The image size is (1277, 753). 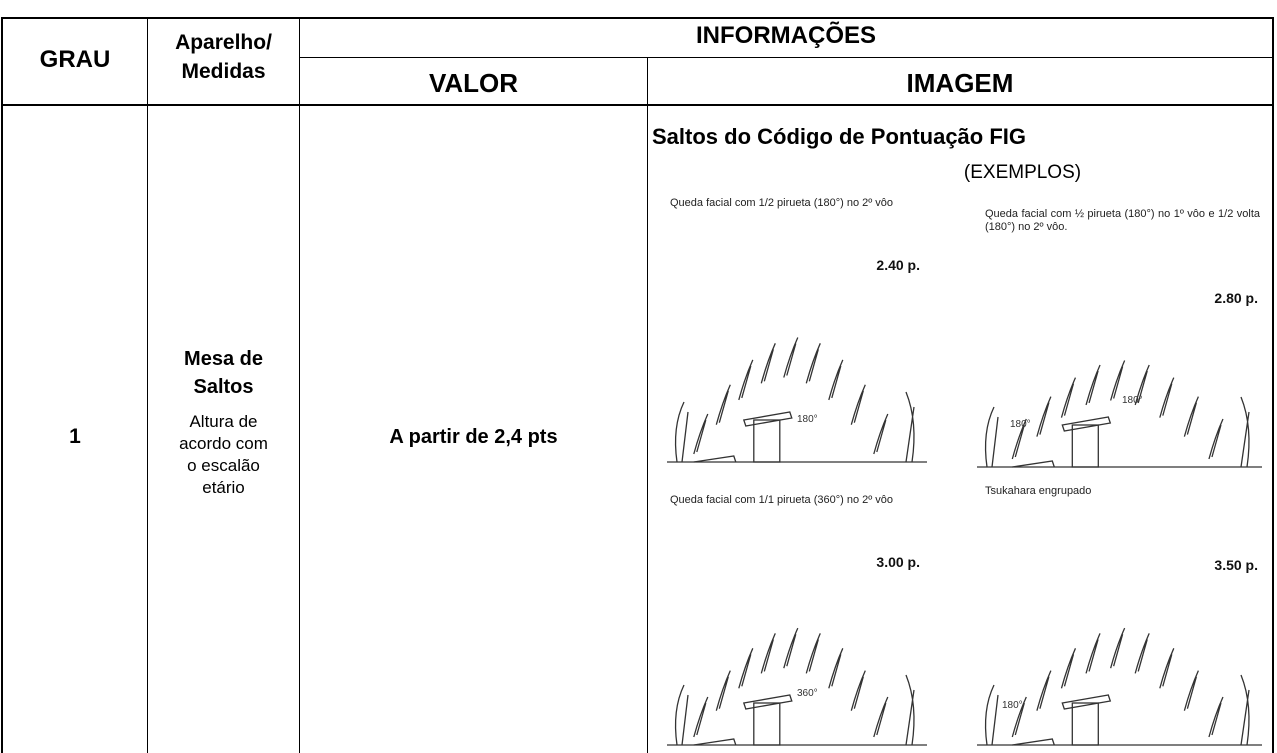 I want to click on vault-points: 2.80 p., so click(x=1236, y=298).